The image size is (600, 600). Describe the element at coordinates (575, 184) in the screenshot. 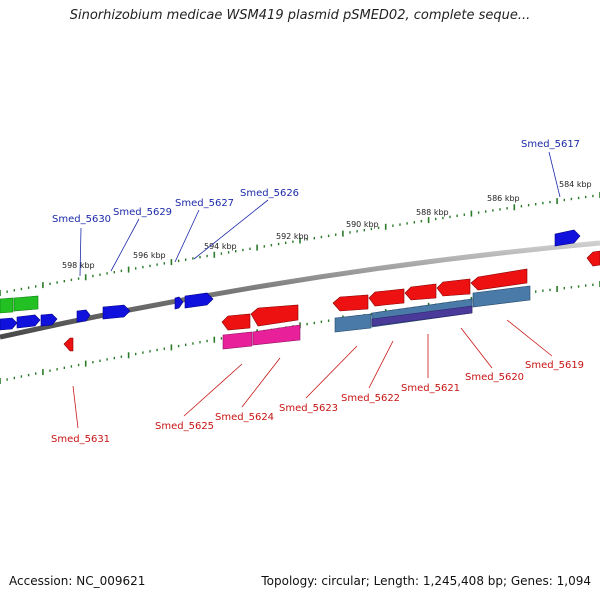

I see `tick-label-584: 584 kbp` at that location.